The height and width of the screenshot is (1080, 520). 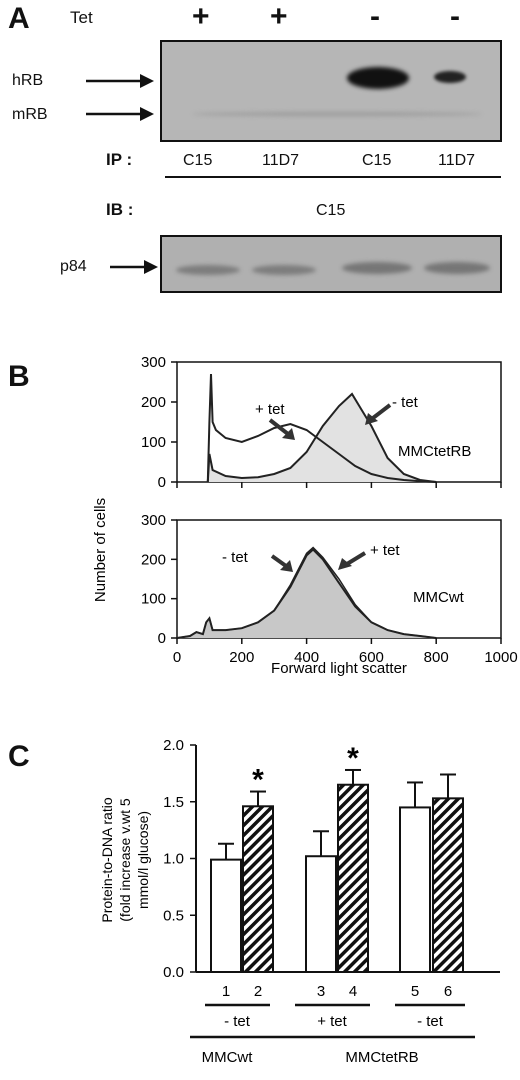 What do you see at coordinates (237, 1021) in the screenshot?
I see `group-label-1: - tet` at bounding box center [237, 1021].